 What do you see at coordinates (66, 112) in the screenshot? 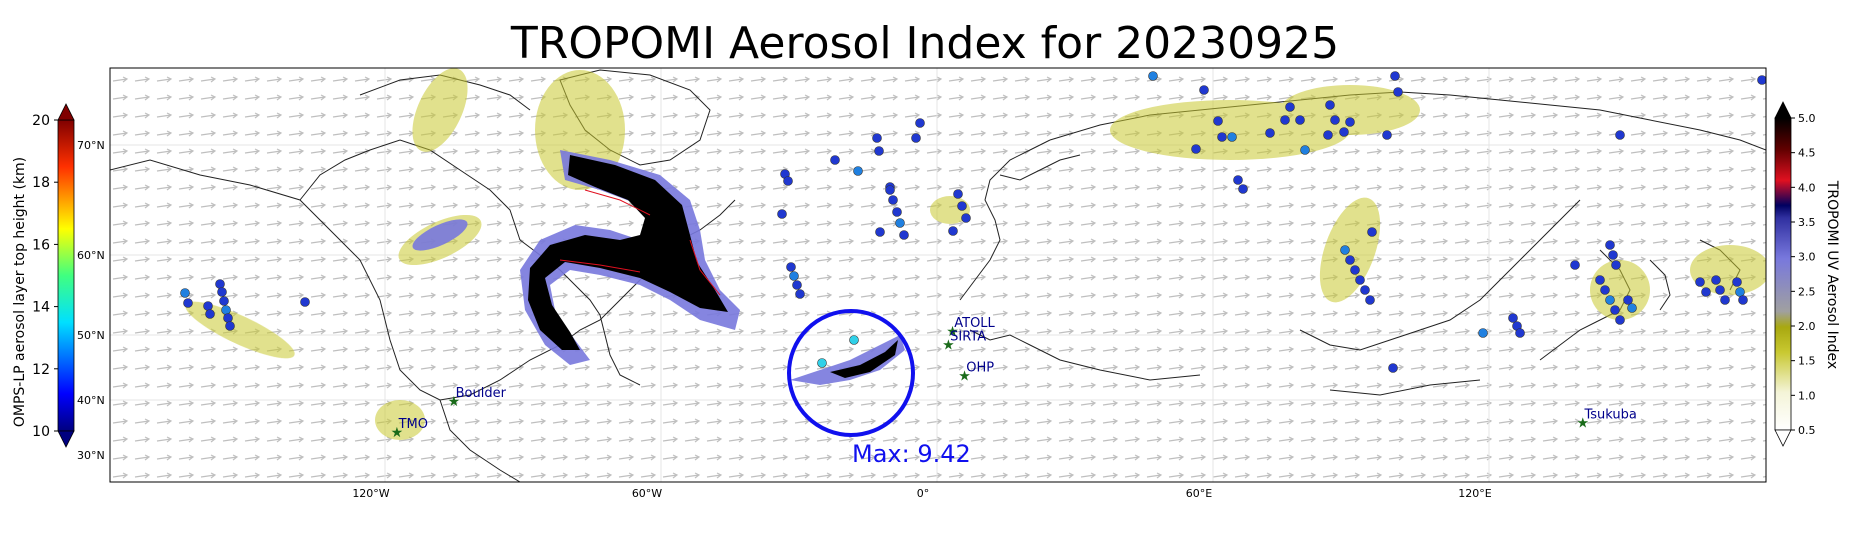
I see `left-colorbar-top-extend` at bounding box center [66, 112].